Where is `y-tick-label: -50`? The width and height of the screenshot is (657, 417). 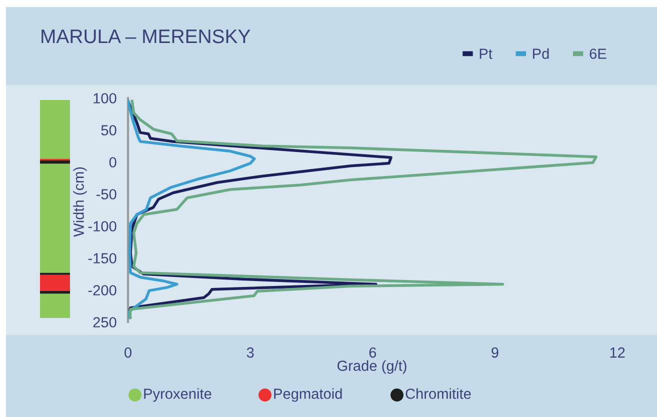 y-tick-label: -50 is located at coordinates (106, 194).